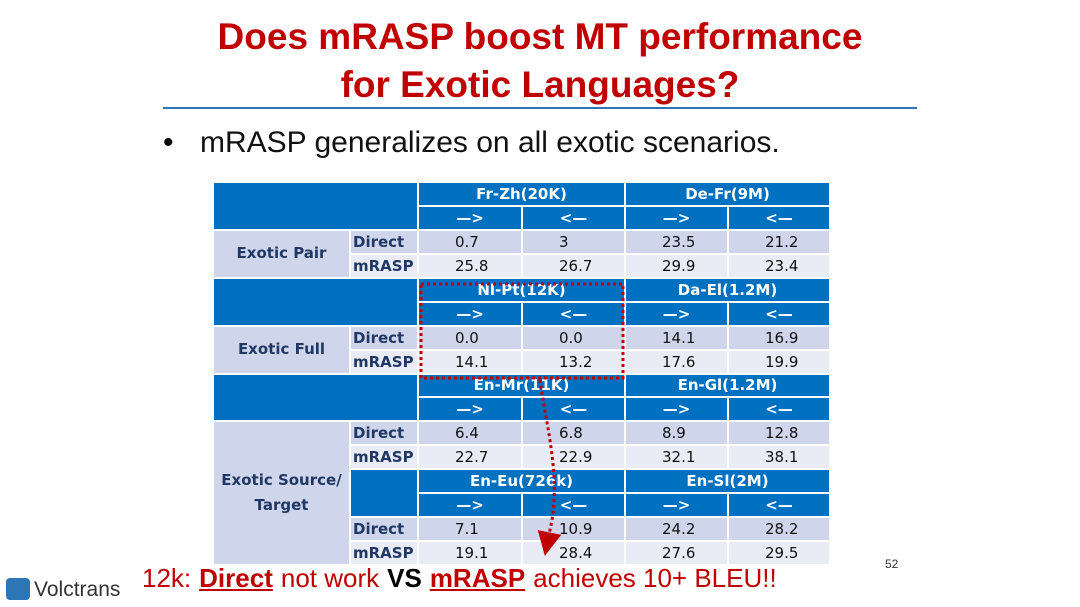 This screenshot has width=1080, height=607. What do you see at coordinates (470, 457) in the screenshot?
I see `value-cell: 22.7` at bounding box center [470, 457].